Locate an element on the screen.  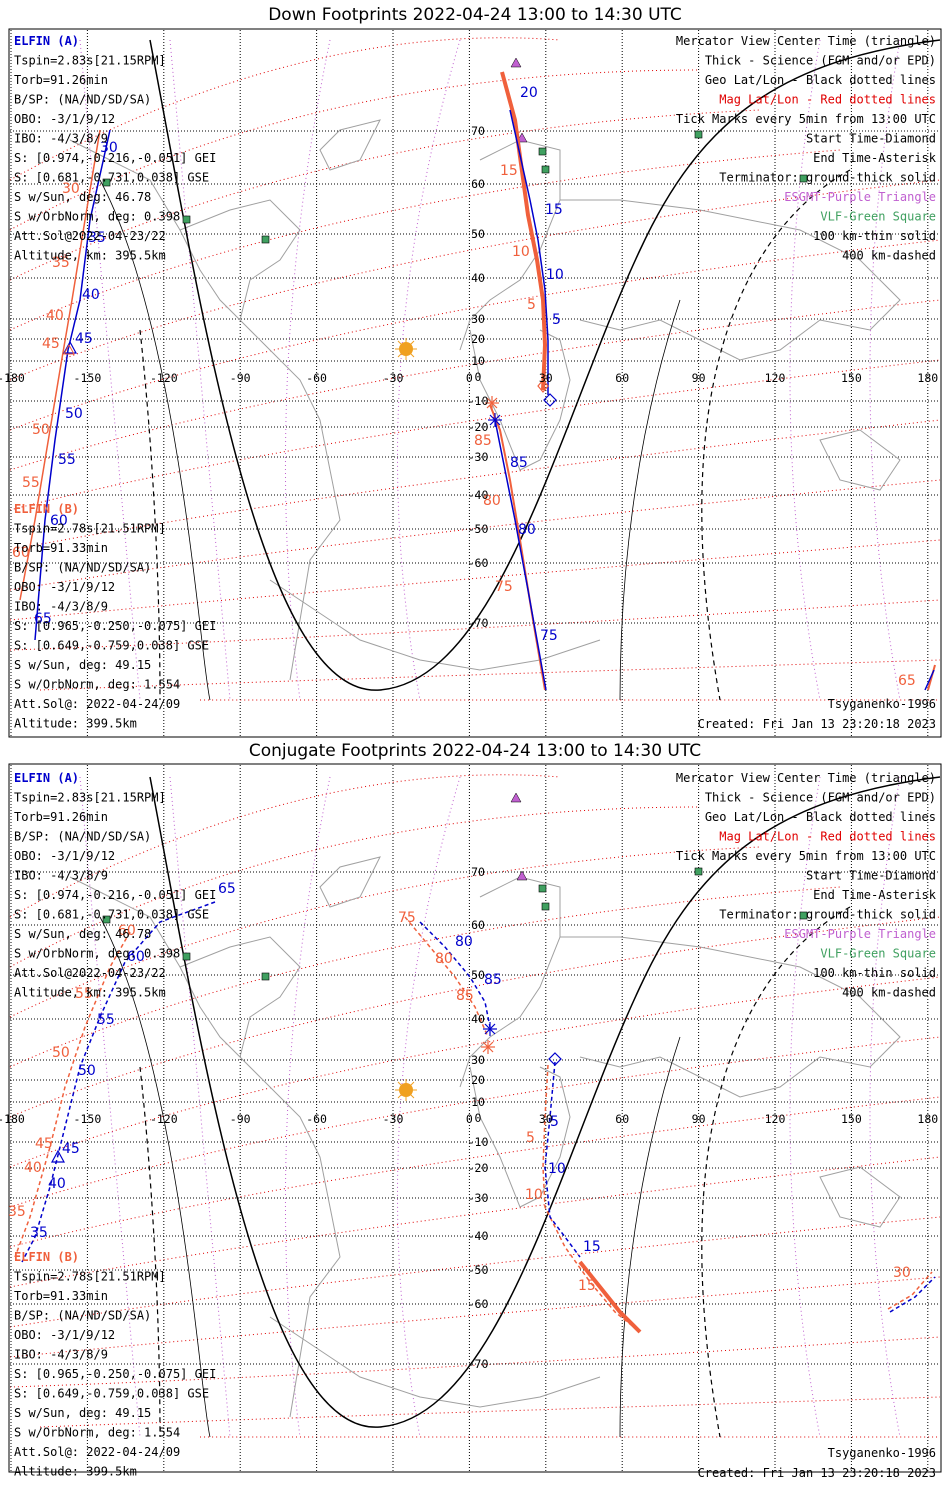
elfin-b-science is located at coordinates (610, 1297).